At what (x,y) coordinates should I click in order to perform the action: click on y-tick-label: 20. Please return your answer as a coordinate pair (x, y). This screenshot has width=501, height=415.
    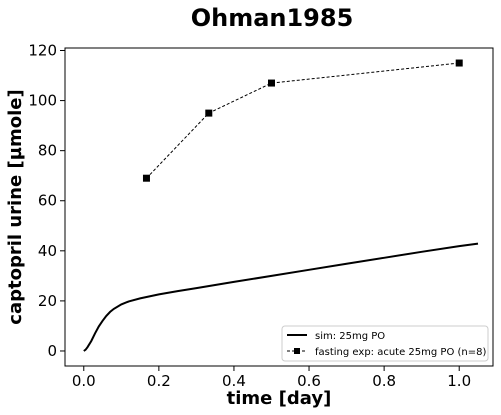
    Looking at the image, I should click on (47, 301).